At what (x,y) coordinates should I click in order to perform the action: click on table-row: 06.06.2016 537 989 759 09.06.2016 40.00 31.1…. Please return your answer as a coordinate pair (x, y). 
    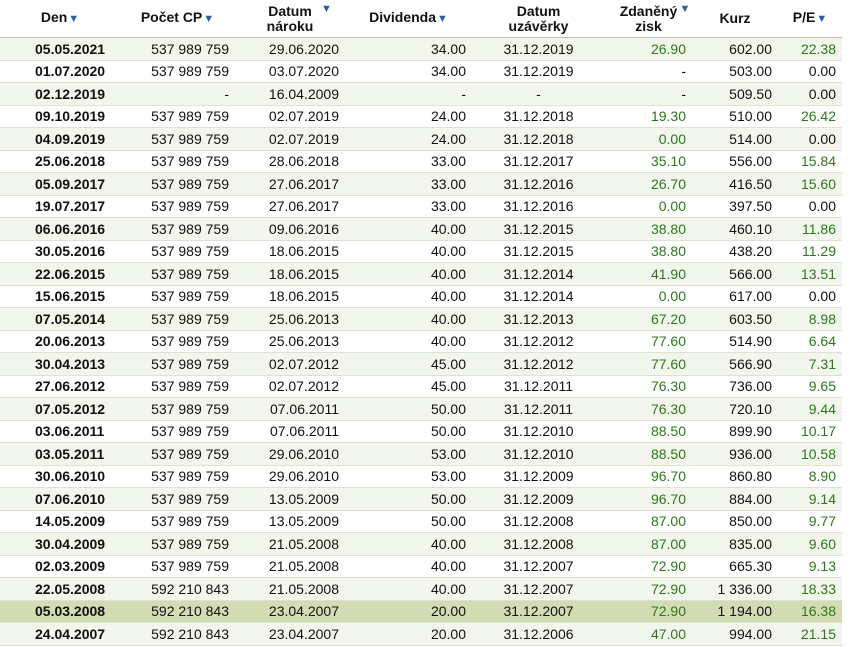
    Looking at the image, I should click on (421, 229).